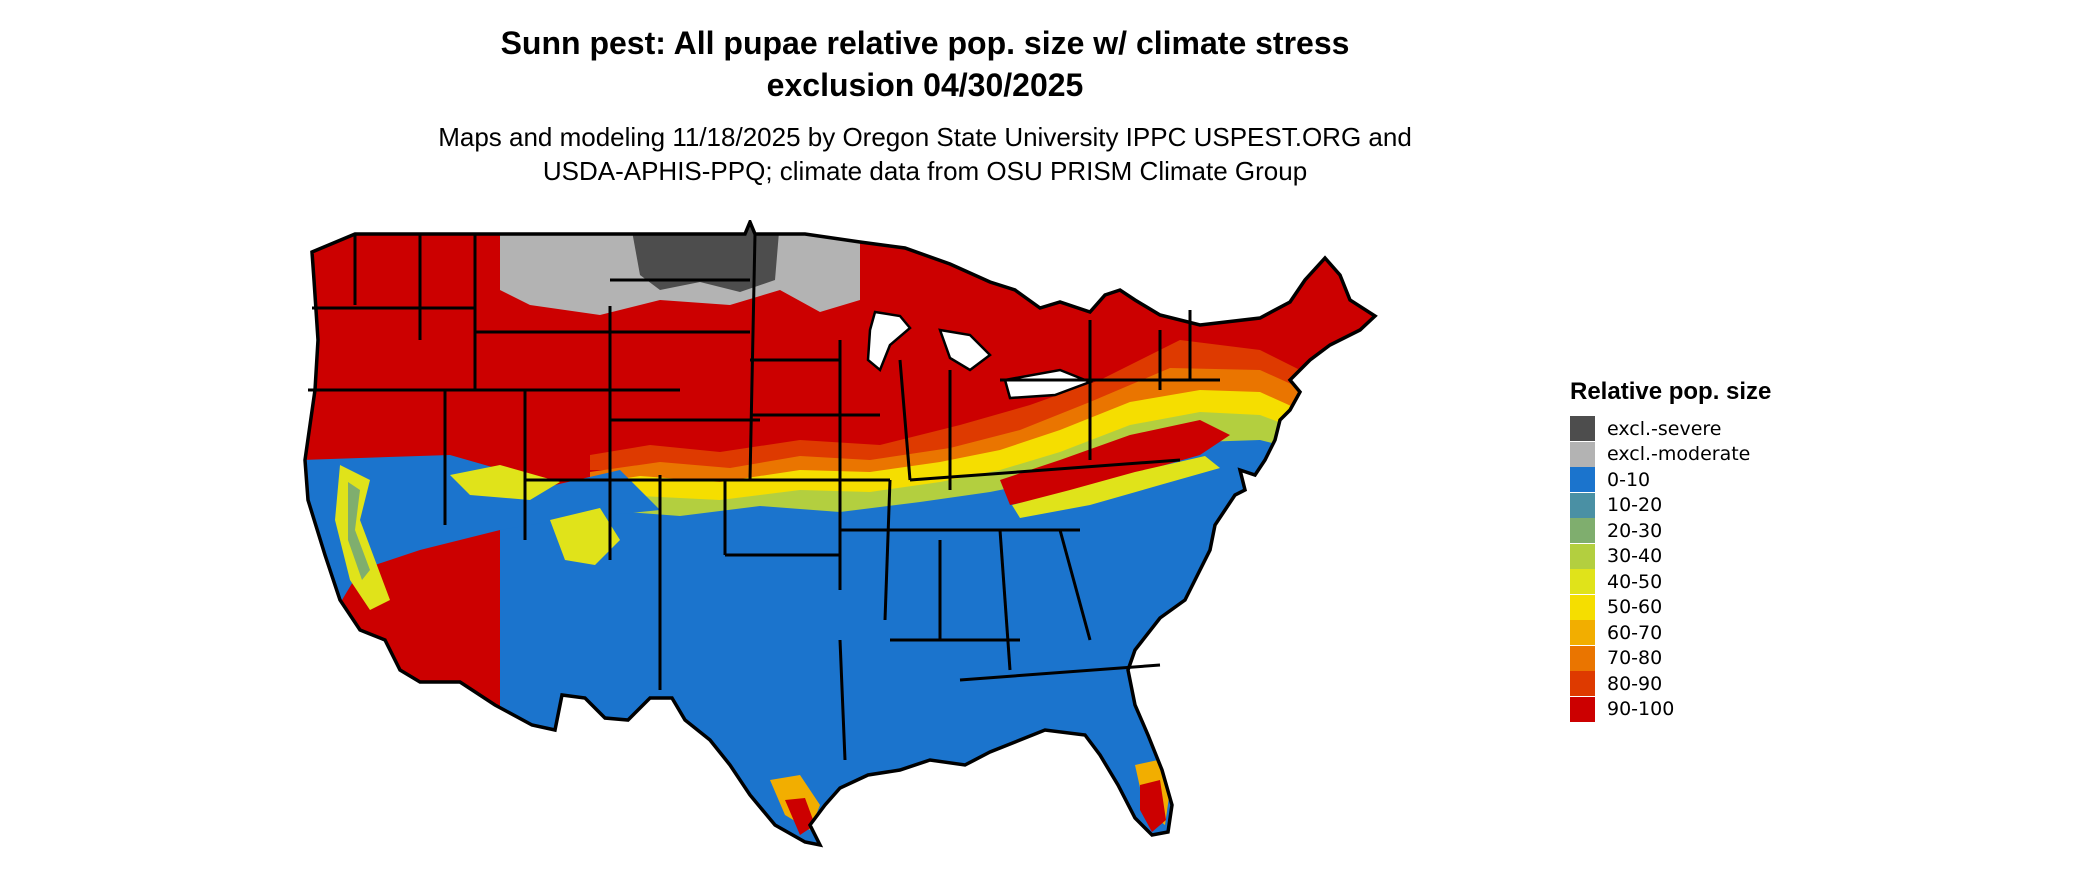  What do you see at coordinates (965, 350) in the screenshot?
I see `lake-huron` at bounding box center [965, 350].